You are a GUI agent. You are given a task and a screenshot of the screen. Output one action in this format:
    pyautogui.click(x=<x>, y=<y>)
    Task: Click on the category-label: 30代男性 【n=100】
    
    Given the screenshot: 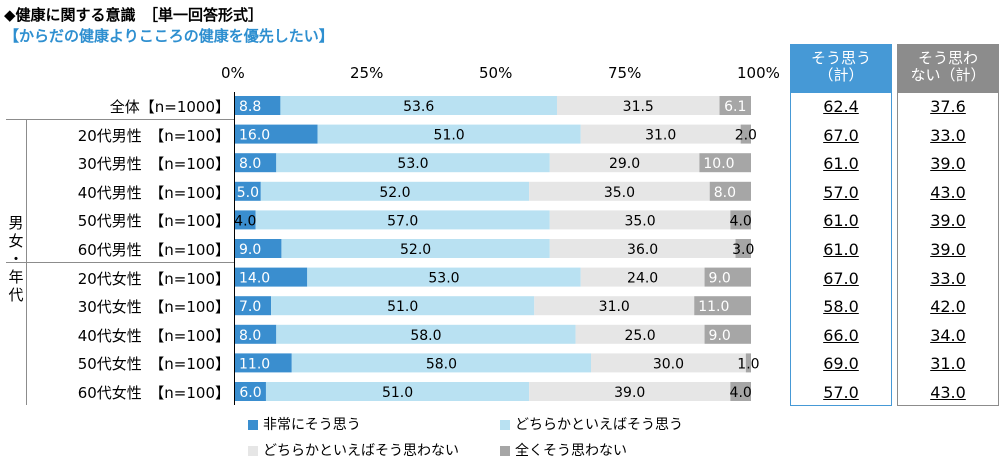 What is the action you would take?
    pyautogui.click(x=153, y=164)
    